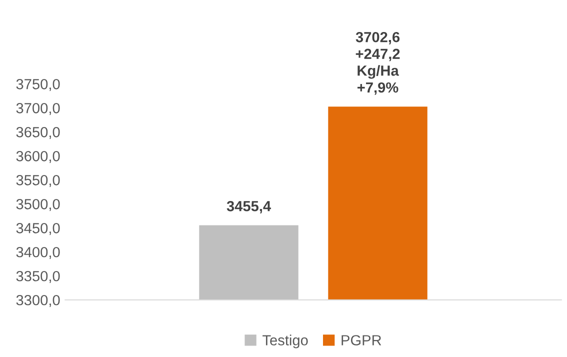  Describe the element at coordinates (38, 277) in the screenshot. I see `y-tick-label: 3350,0` at that location.